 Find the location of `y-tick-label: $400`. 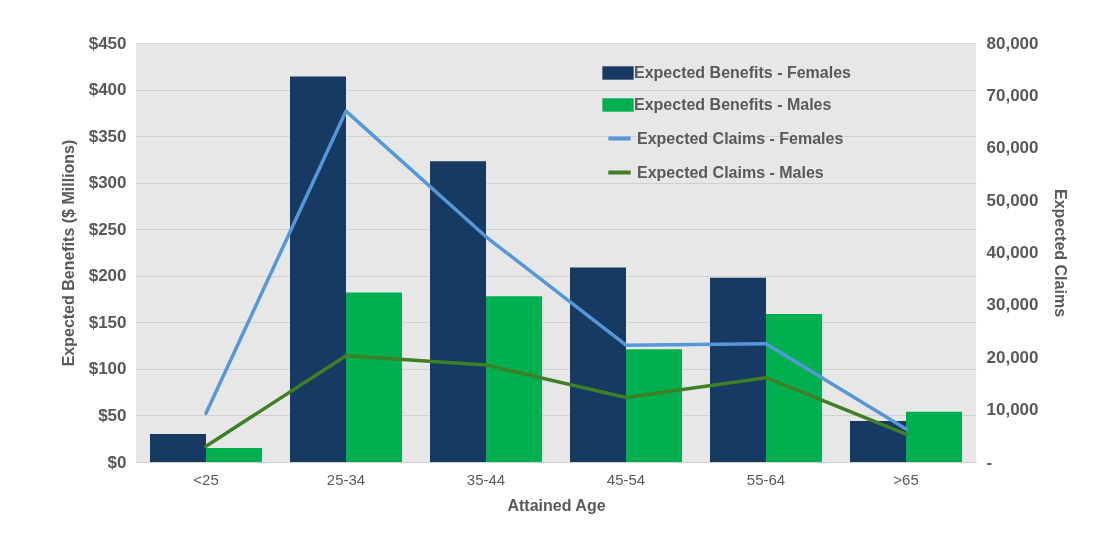

y-tick-label: $400 is located at coordinates (107, 90).